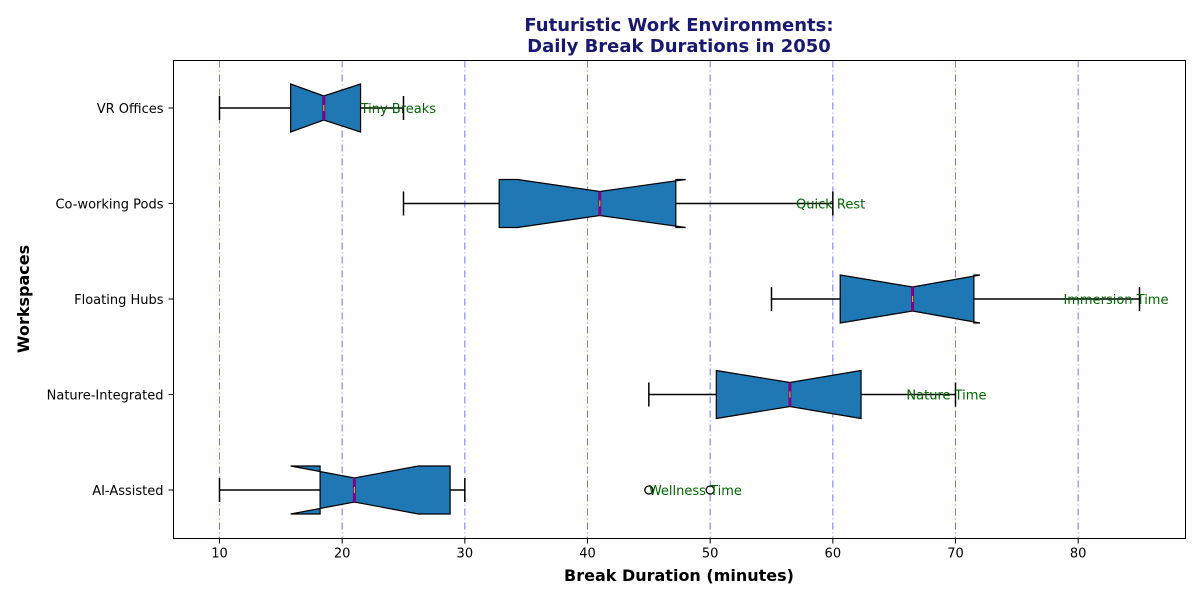  What do you see at coordinates (130, 109) in the screenshot?
I see `y-tick-label: VR Offices` at bounding box center [130, 109].